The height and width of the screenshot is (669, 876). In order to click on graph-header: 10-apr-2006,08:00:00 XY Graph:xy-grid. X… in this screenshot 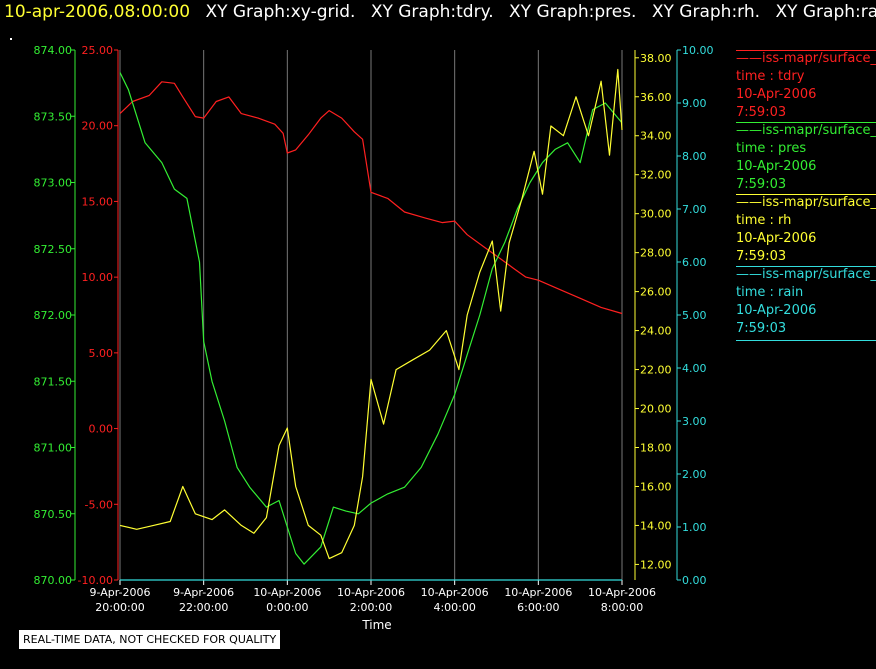, I will do `click(440, 12)`.